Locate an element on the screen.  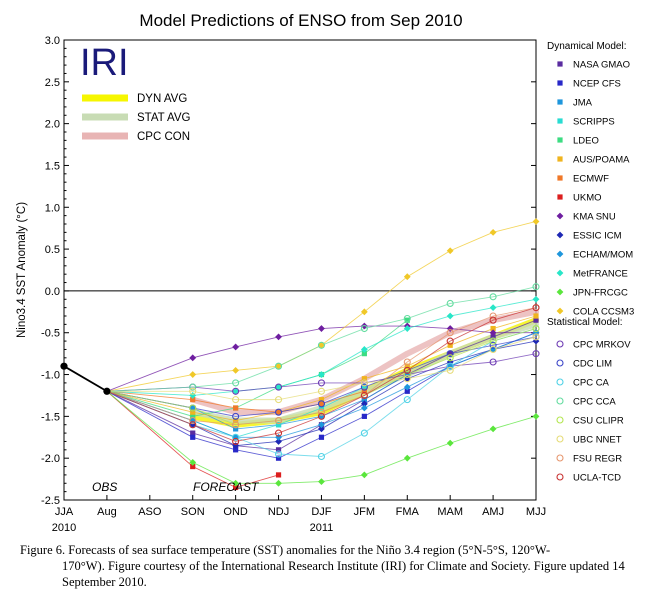
forecast-label: FORECAST is located at coordinates (226, 487).